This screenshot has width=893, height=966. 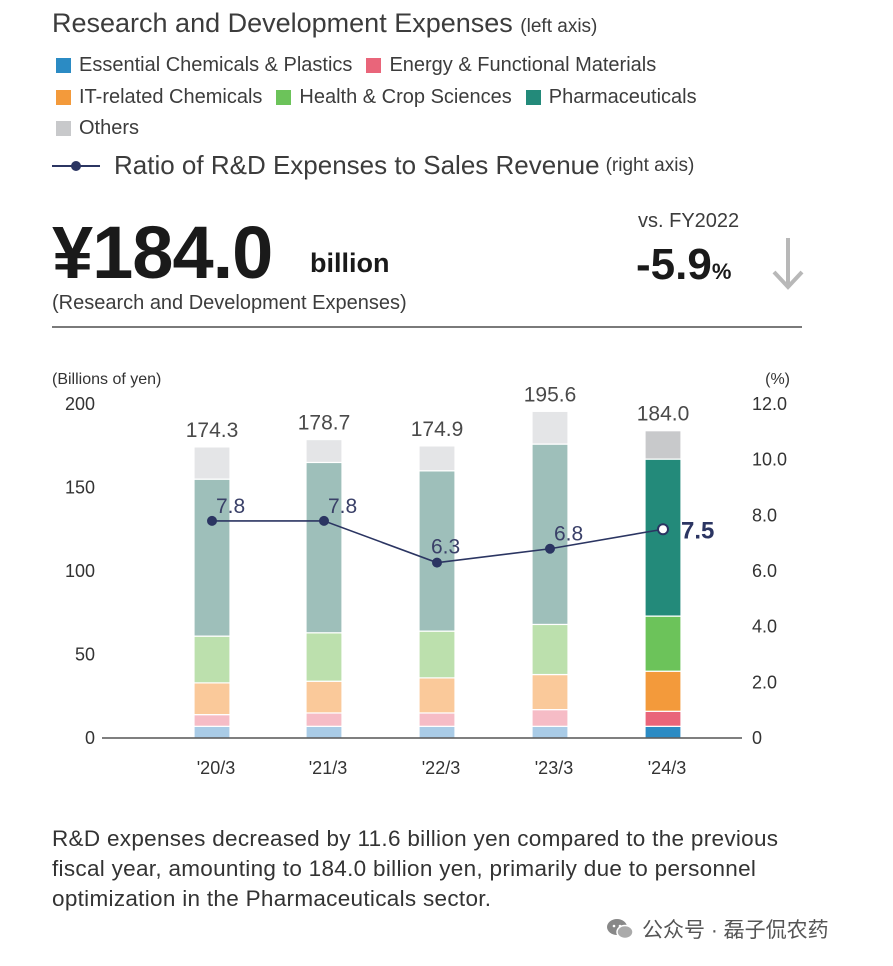 What do you see at coordinates (674, 264) in the screenshot?
I see `comparison-change: -5.9` at bounding box center [674, 264].